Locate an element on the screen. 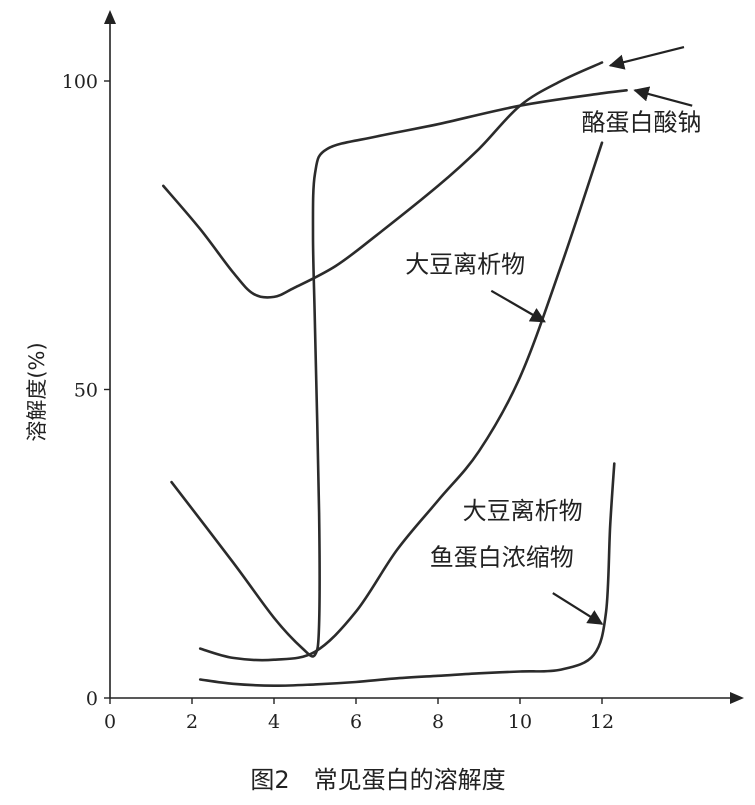 This screenshot has height=805, width=755. y-axis-arrow is located at coordinates (110, 17).